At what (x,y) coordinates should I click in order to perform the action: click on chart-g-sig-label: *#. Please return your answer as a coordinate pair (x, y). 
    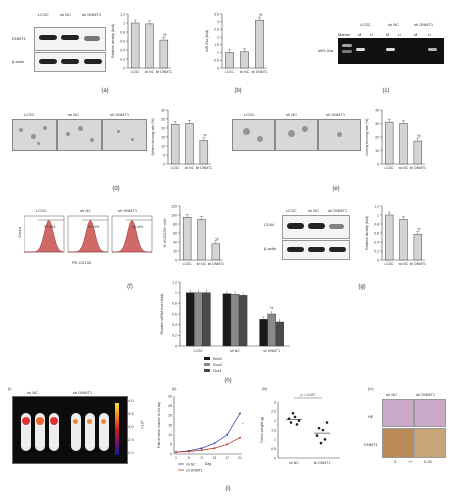
    Looking at the image, I should click on (418, 229).